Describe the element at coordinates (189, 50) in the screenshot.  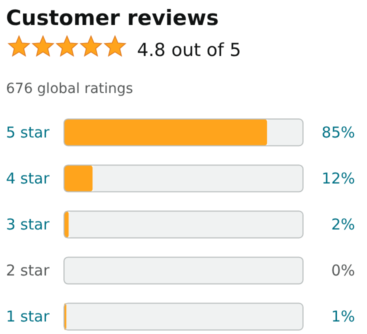
I see `chart-subtitle: 4.8 out of 5` at that location.